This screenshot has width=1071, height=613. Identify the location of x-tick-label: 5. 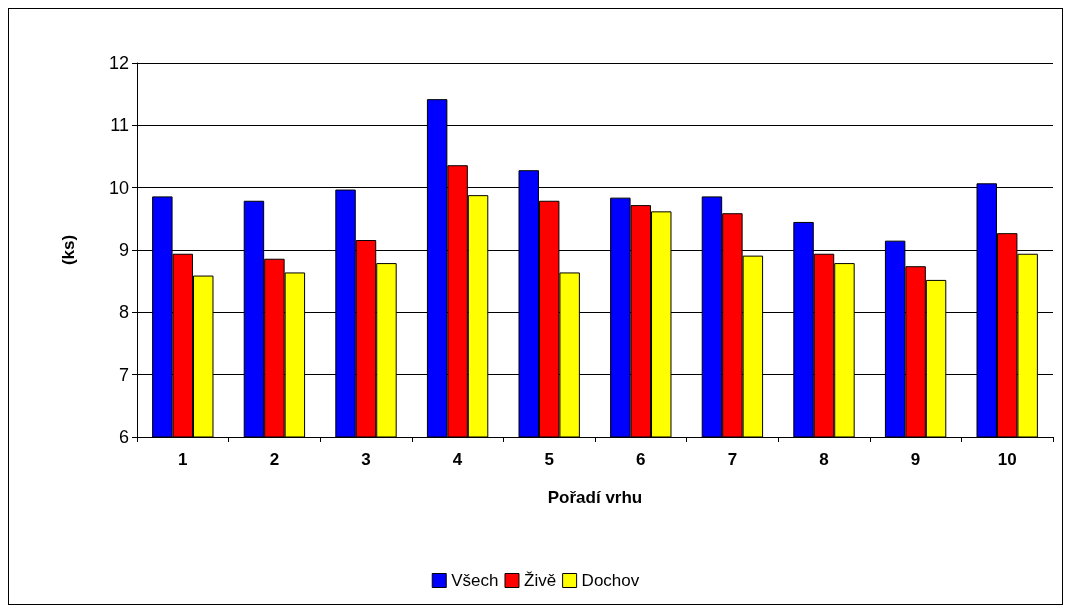
(549, 459).